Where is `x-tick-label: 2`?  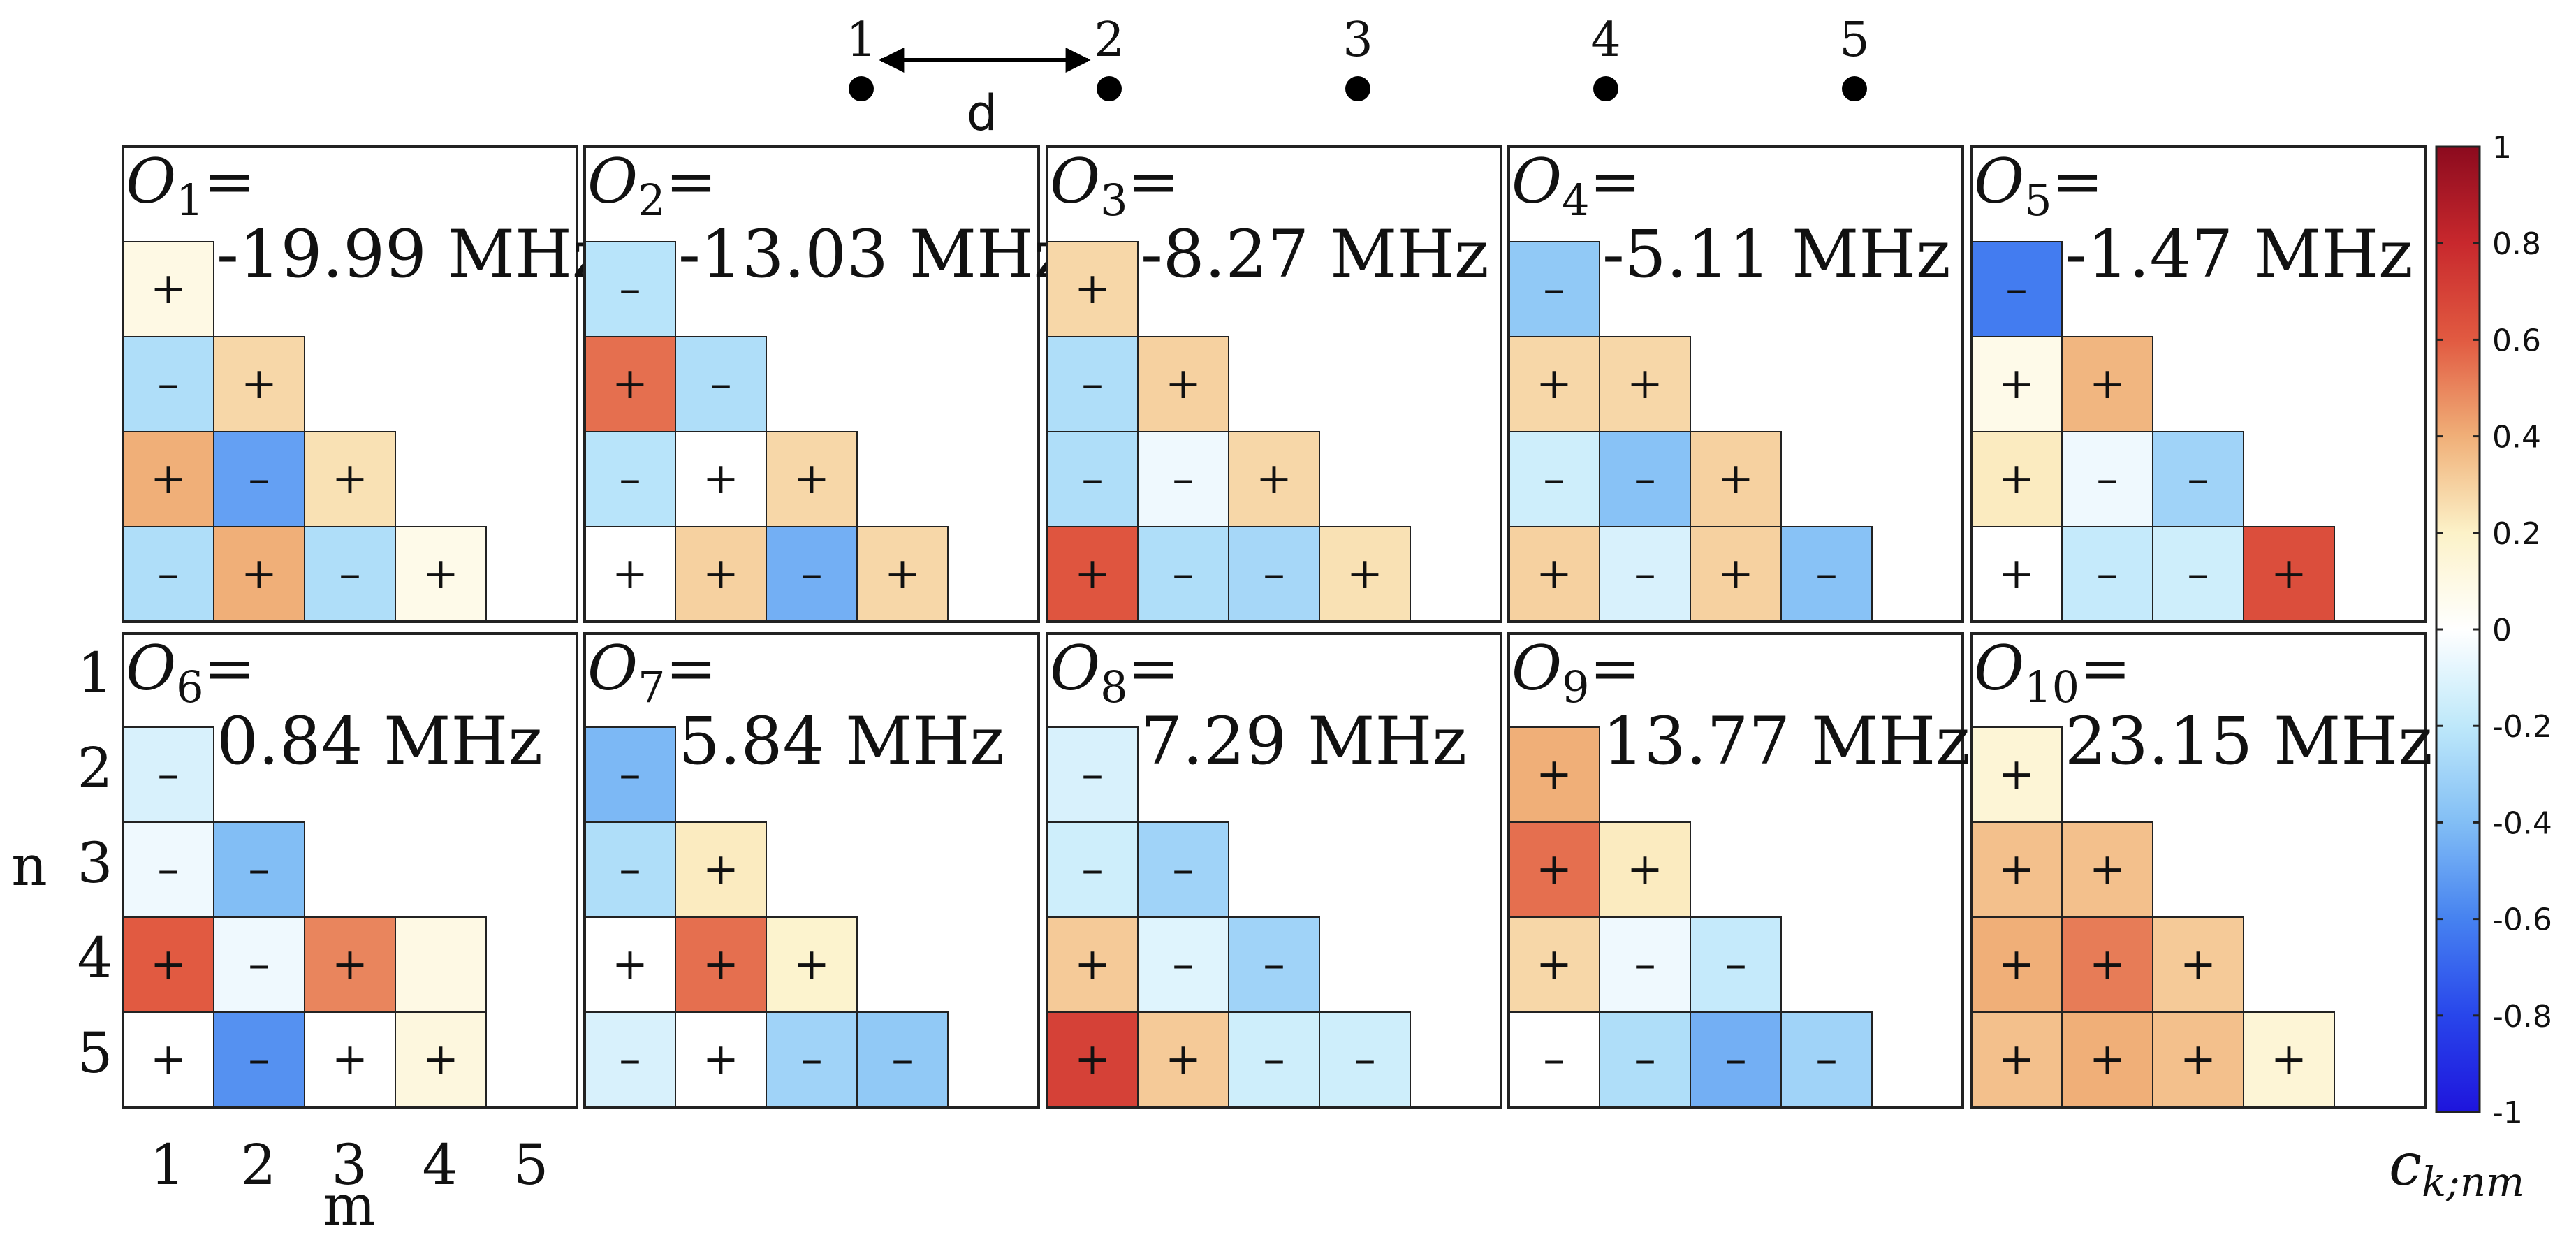 x-tick-label: 2 is located at coordinates (259, 1164).